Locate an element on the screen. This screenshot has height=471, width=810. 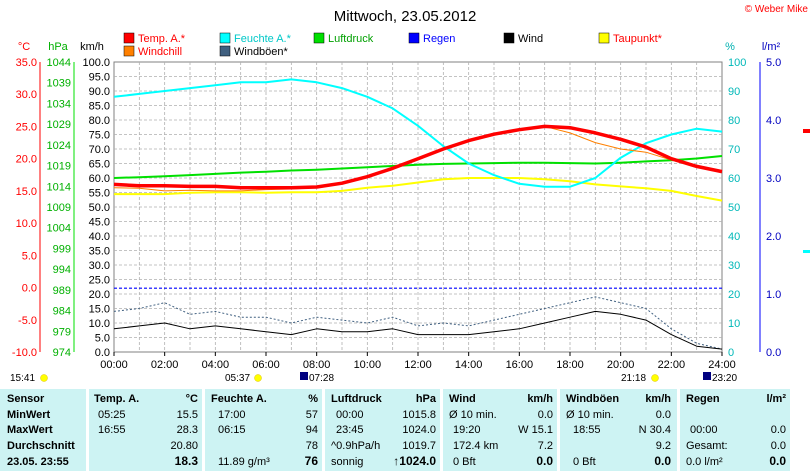
time-tick-label: 16:00 is located at coordinates (520, 365).